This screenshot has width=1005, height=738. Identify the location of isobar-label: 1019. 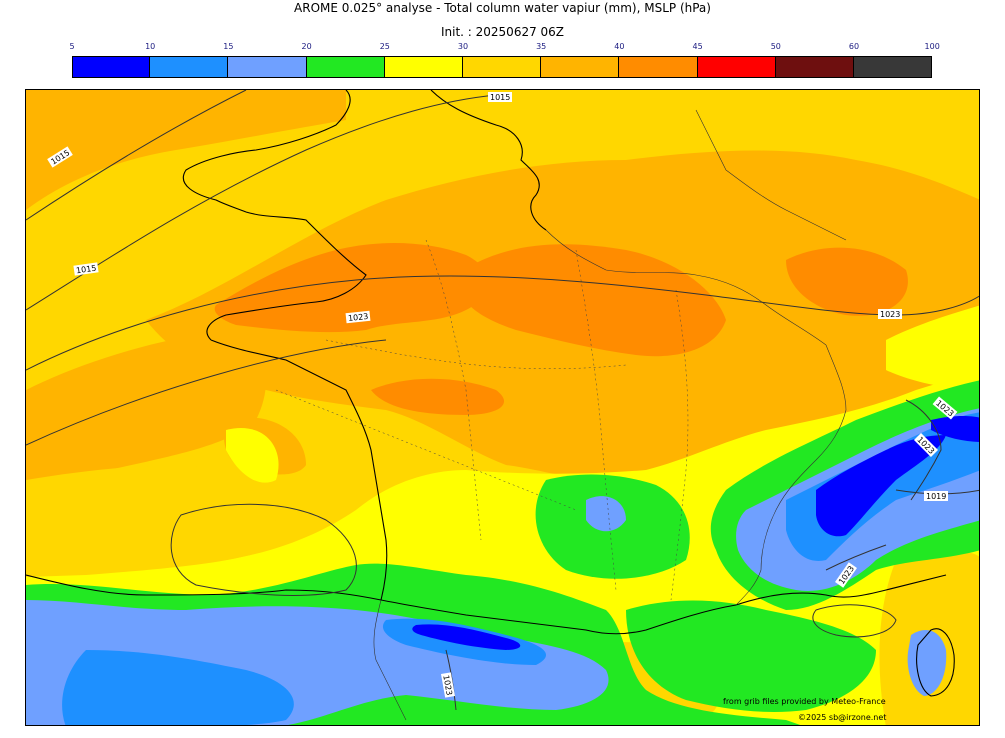
(936, 496).